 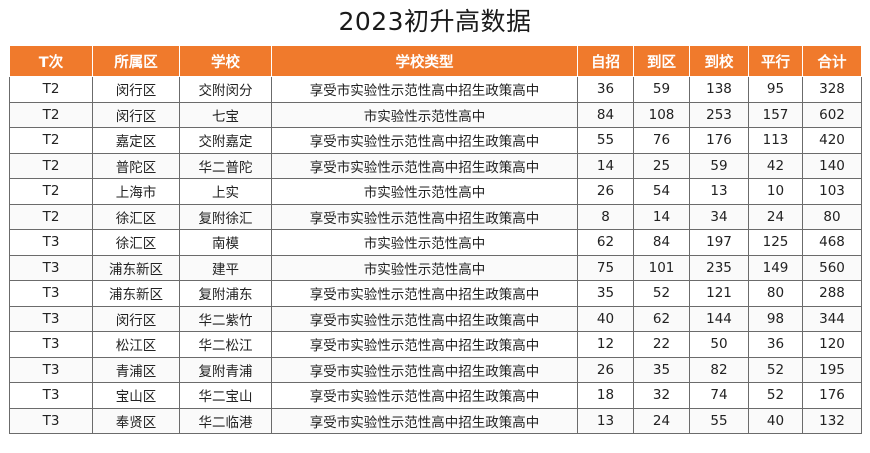 I want to click on district-cell: 徐汇区, so click(x=136, y=216).